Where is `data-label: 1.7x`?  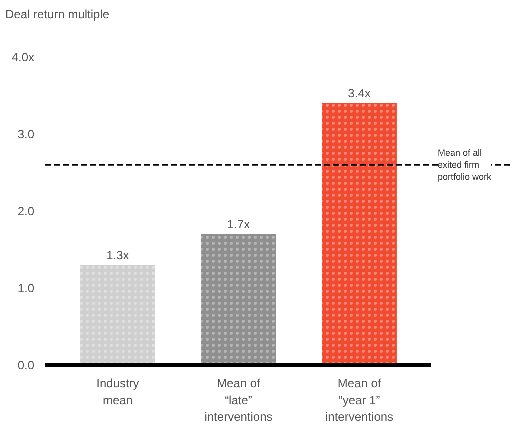 data-label: 1.7x is located at coordinates (238, 225).